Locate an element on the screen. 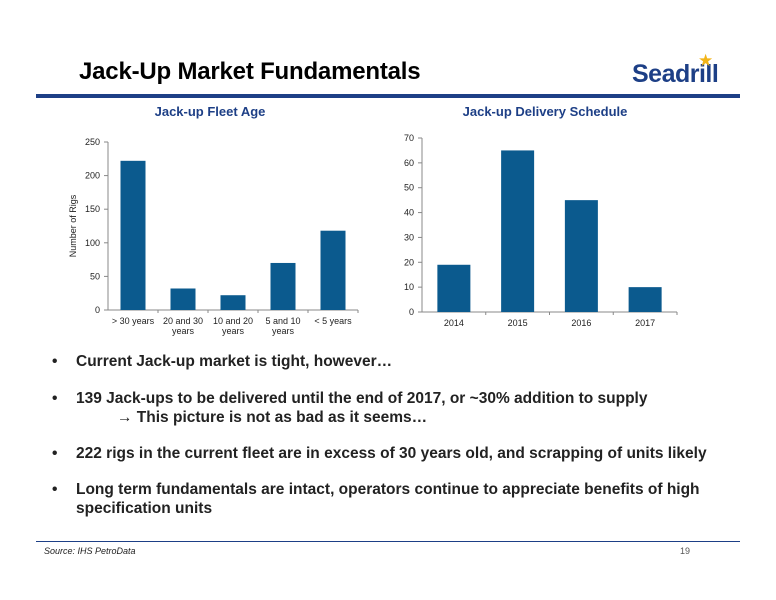  x-tick-label-line: > 30 years is located at coordinates (133, 321).